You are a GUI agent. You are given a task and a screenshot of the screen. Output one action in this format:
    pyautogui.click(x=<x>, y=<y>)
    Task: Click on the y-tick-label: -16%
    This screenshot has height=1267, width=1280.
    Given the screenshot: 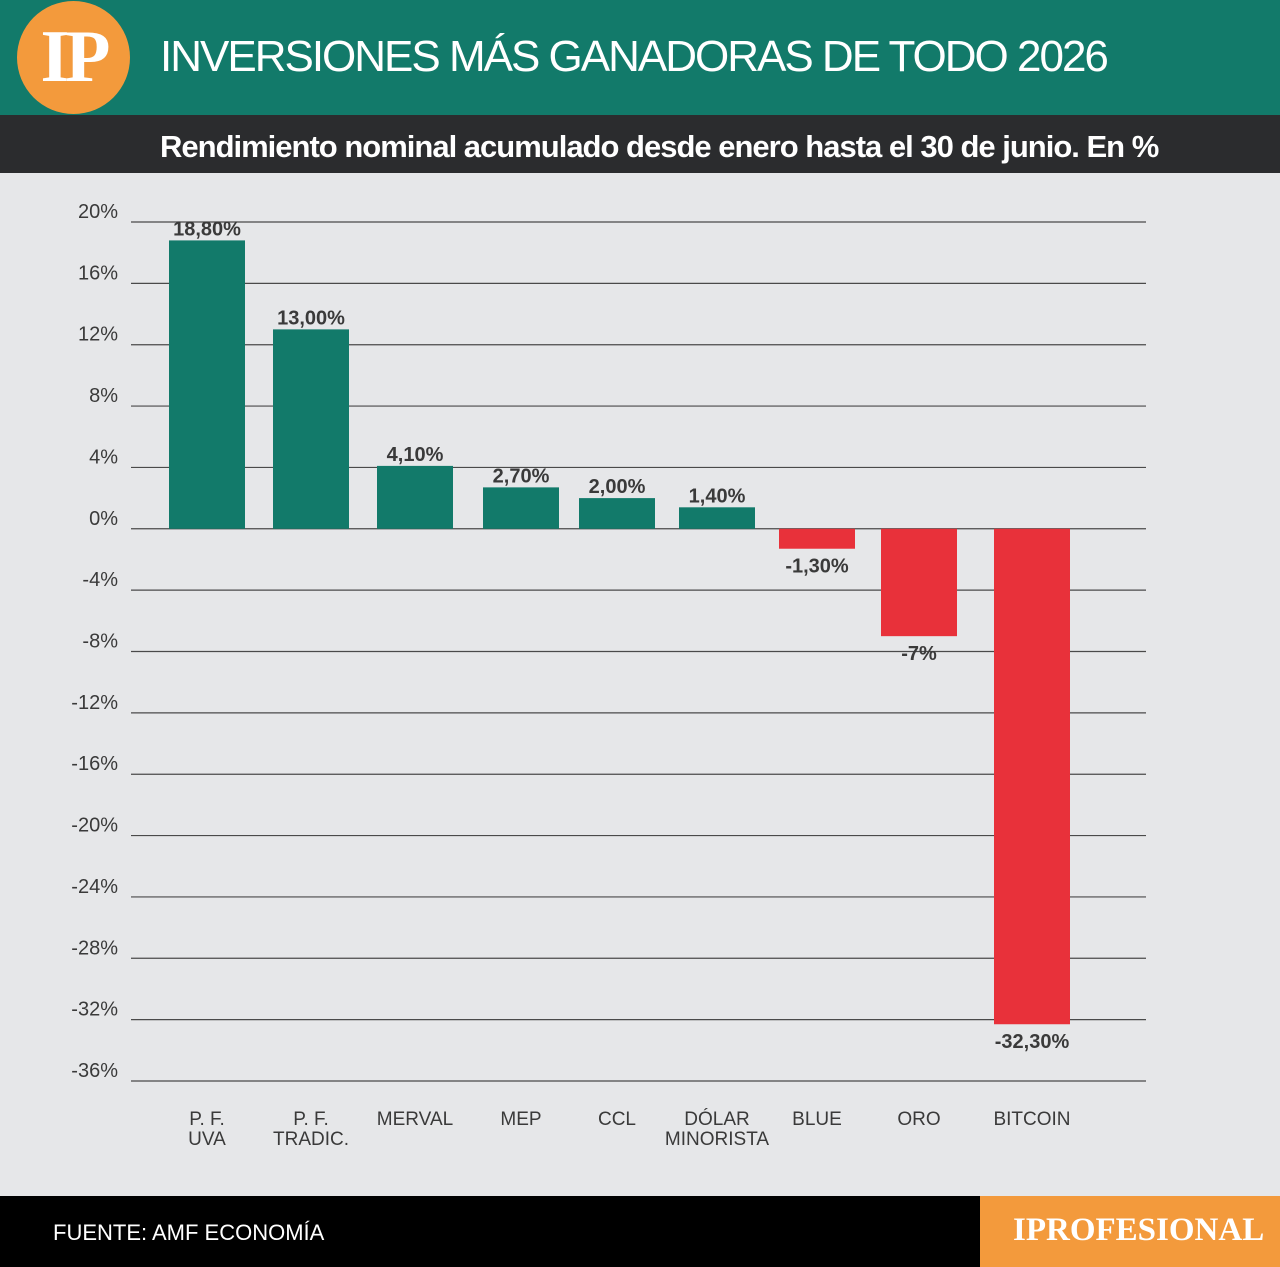 What is the action you would take?
    pyautogui.click(x=94, y=764)
    